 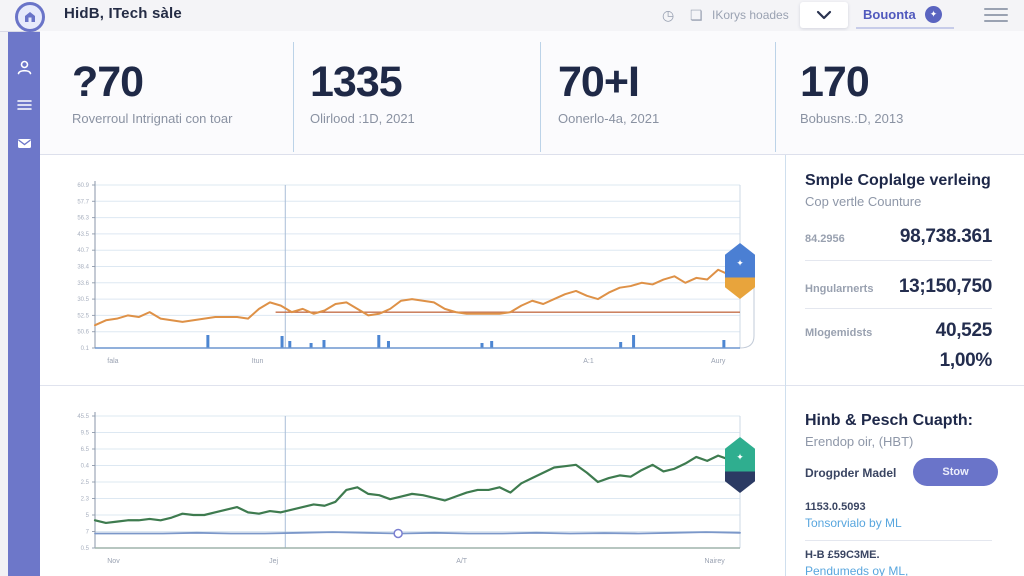 What do you see at coordinates (30, 17) in the screenshot?
I see `home-icon` at bounding box center [30, 17].